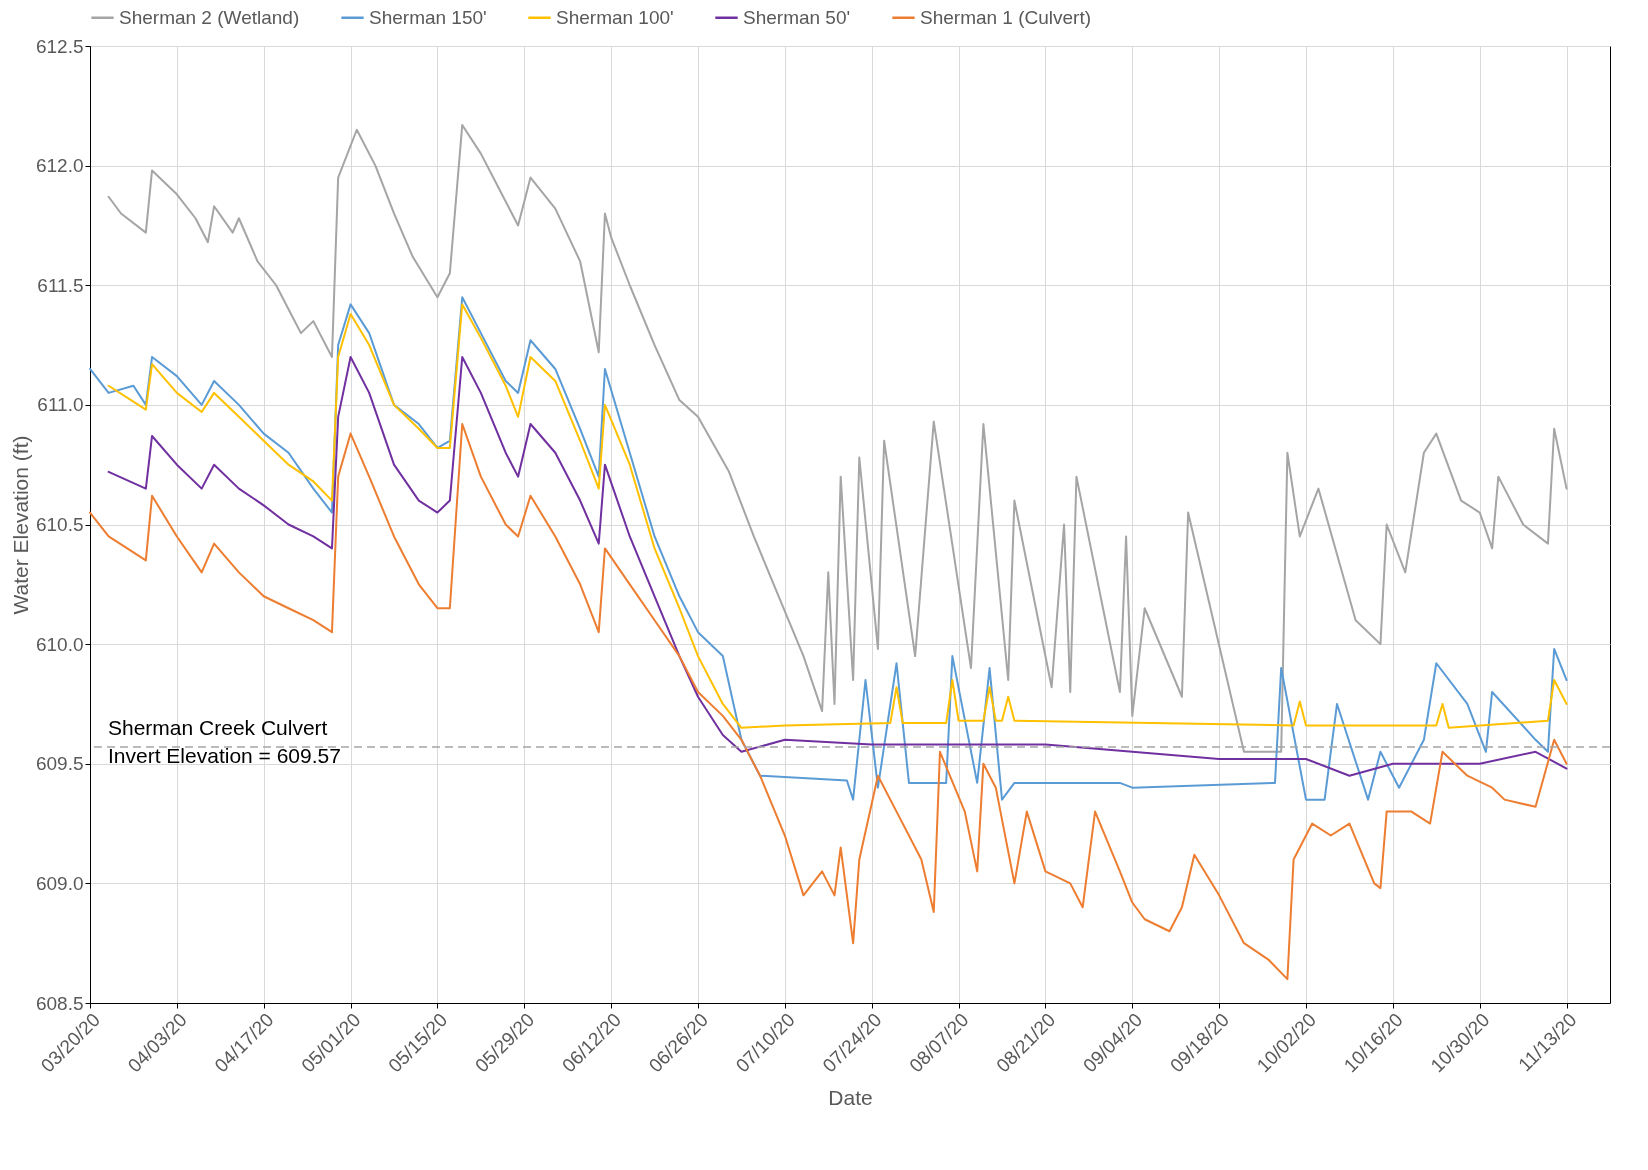 The height and width of the screenshot is (1170, 1648). I want to click on ref-line-label: Sherman Creek Culvert Invert Elevation = 609.57, so click(224, 741).